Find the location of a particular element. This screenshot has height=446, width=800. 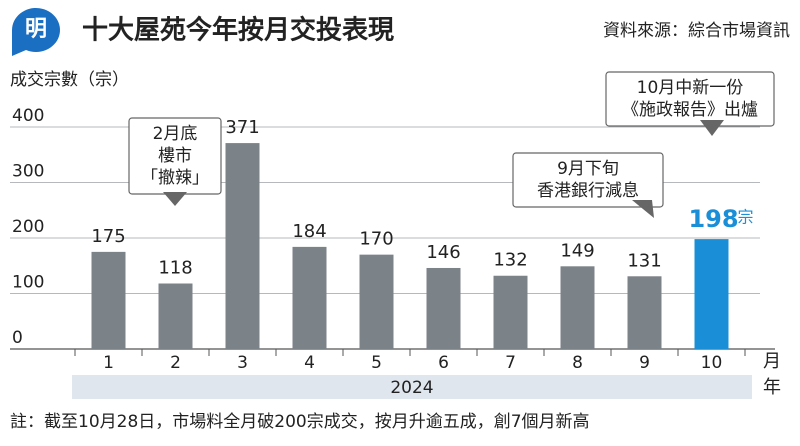

value-label: 118 is located at coordinates (175, 268).